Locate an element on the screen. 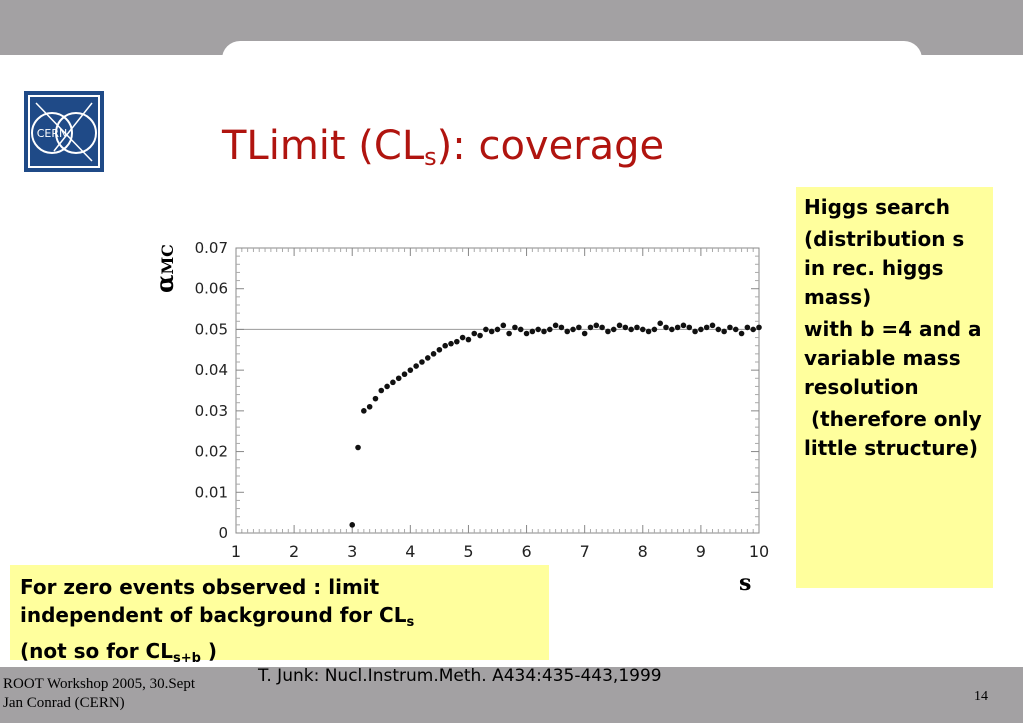 The height and width of the screenshot is (723, 1023). y-tick-label: 0.06 is located at coordinates (211, 289).